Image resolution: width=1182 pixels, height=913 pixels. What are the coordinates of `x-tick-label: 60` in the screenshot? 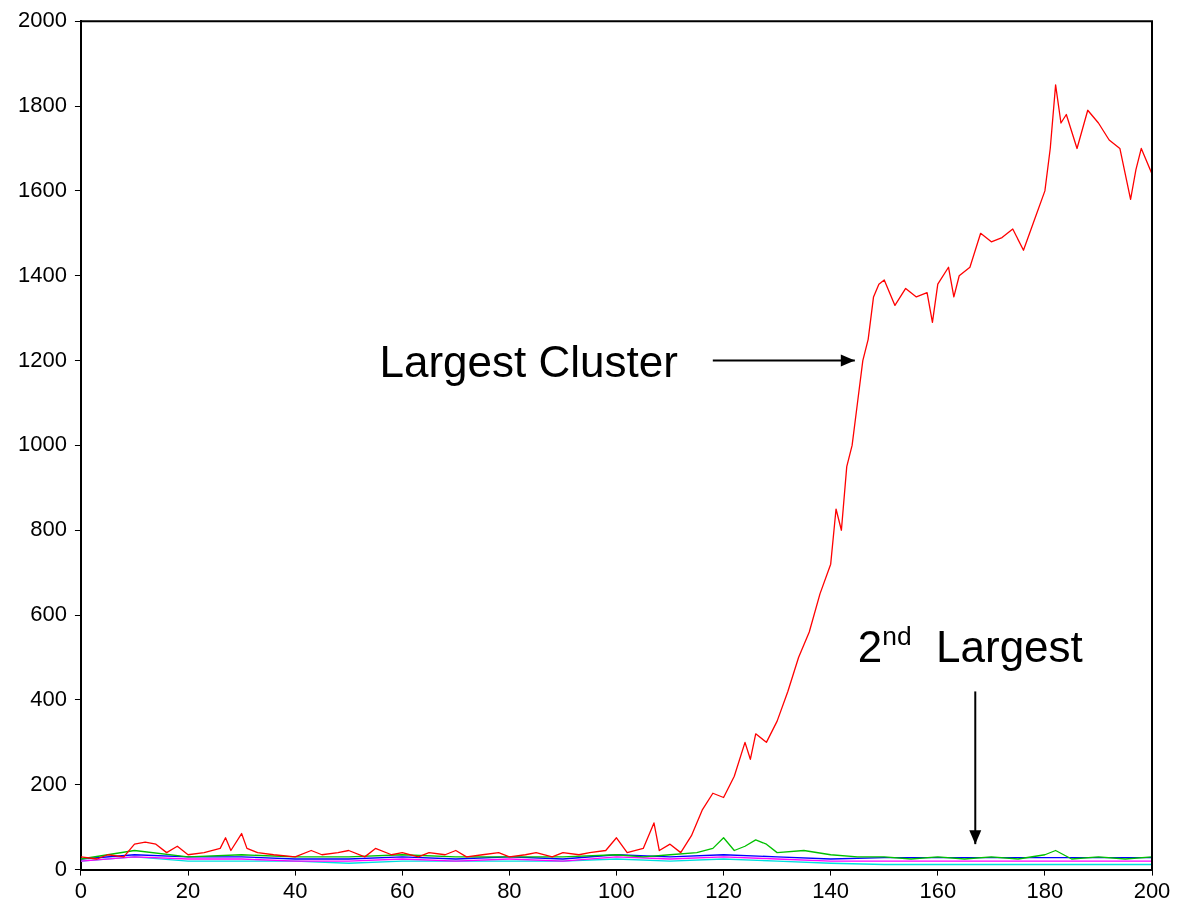 It's located at (402, 890).